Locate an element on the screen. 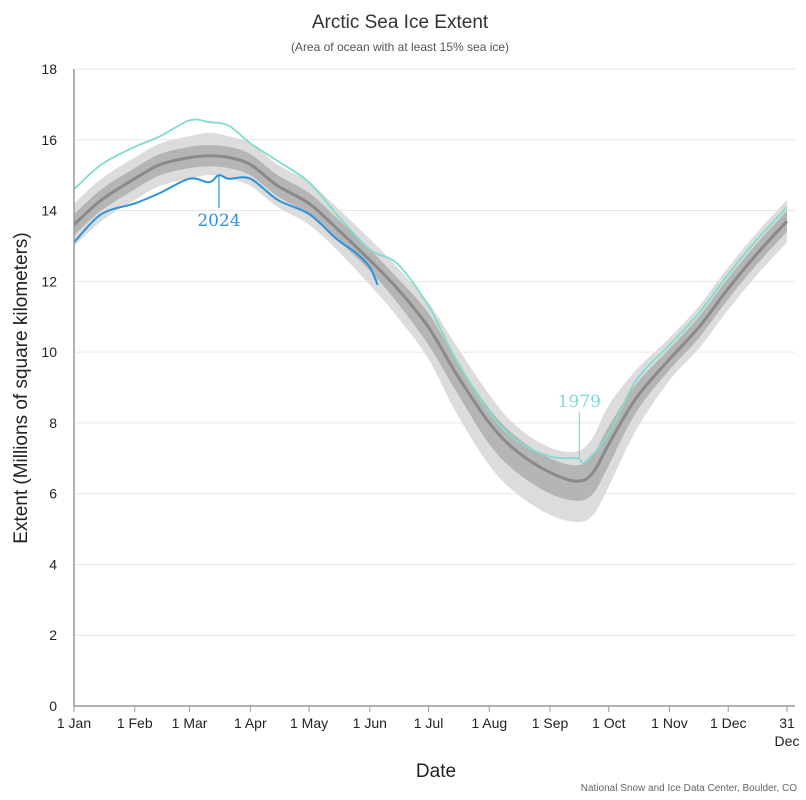 The image size is (806, 800). chart-title: Arctic Sea Ice Extent is located at coordinates (400, 22).